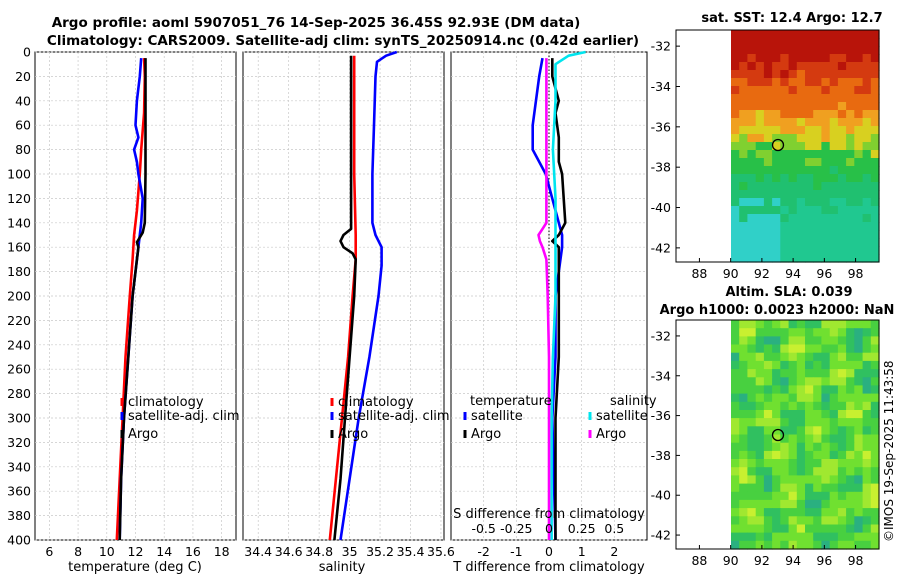 This screenshot has height=580, width=900. Describe the element at coordinates (661, 126) in the screenshot. I see `map-y-tick-label: -36` at that location.